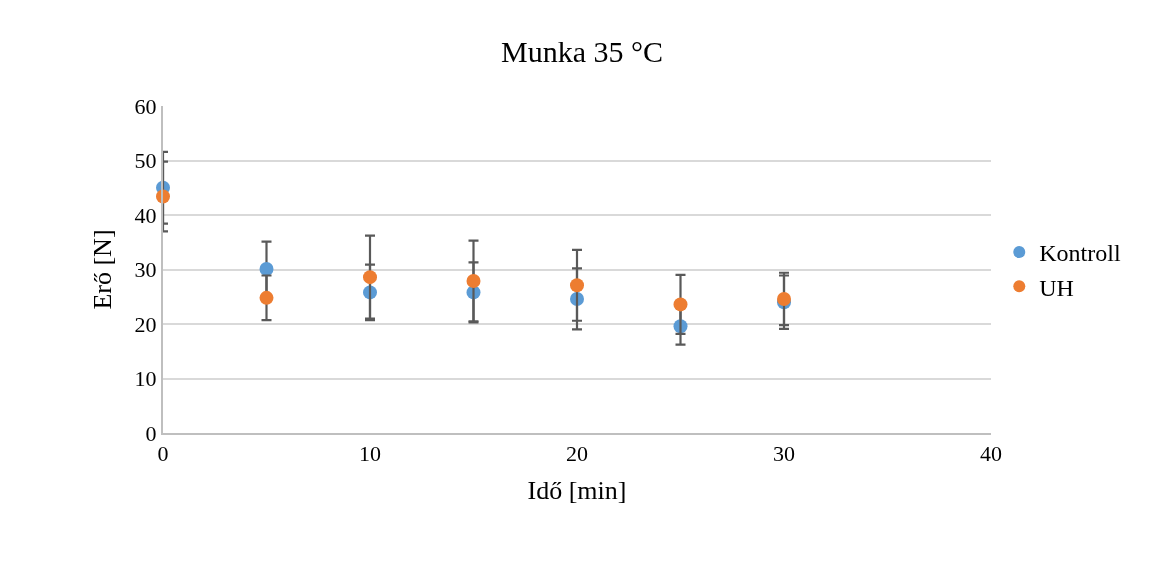  What do you see at coordinates (145, 106) in the screenshot?
I see `y-tick-label: 60` at bounding box center [145, 106].